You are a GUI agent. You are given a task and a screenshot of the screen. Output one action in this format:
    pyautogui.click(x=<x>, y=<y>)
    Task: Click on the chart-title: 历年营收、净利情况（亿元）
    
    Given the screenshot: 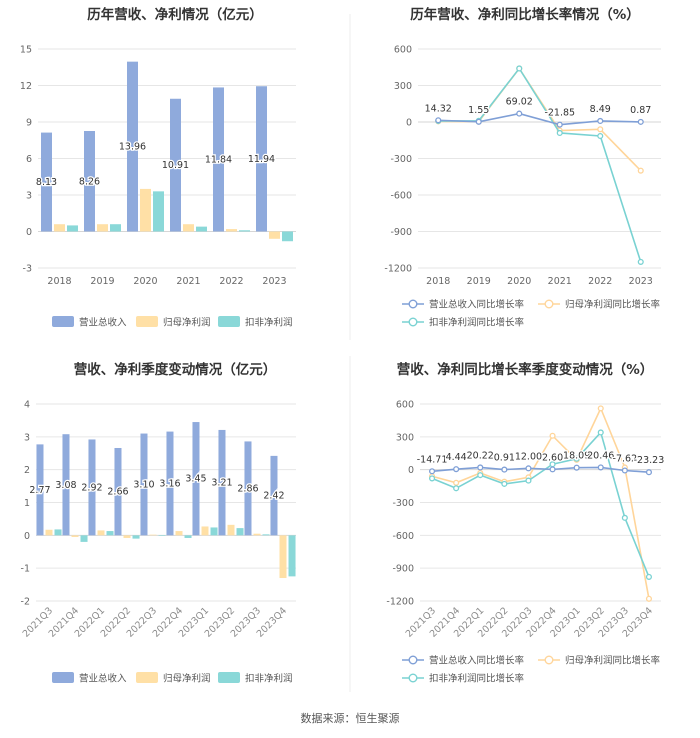 What is the action you would take?
    pyautogui.click(x=175, y=14)
    